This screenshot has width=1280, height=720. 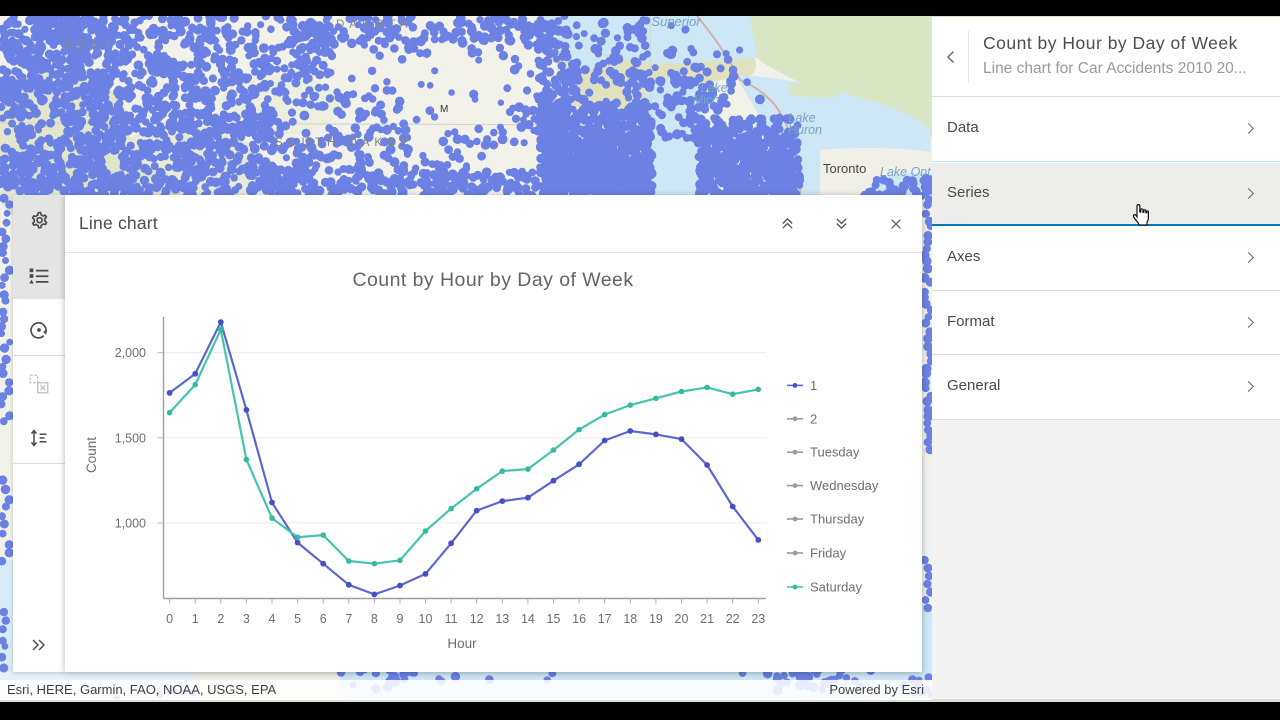 I want to click on svg-text: Count by Hour by Day of Week, so click(x=492, y=280).